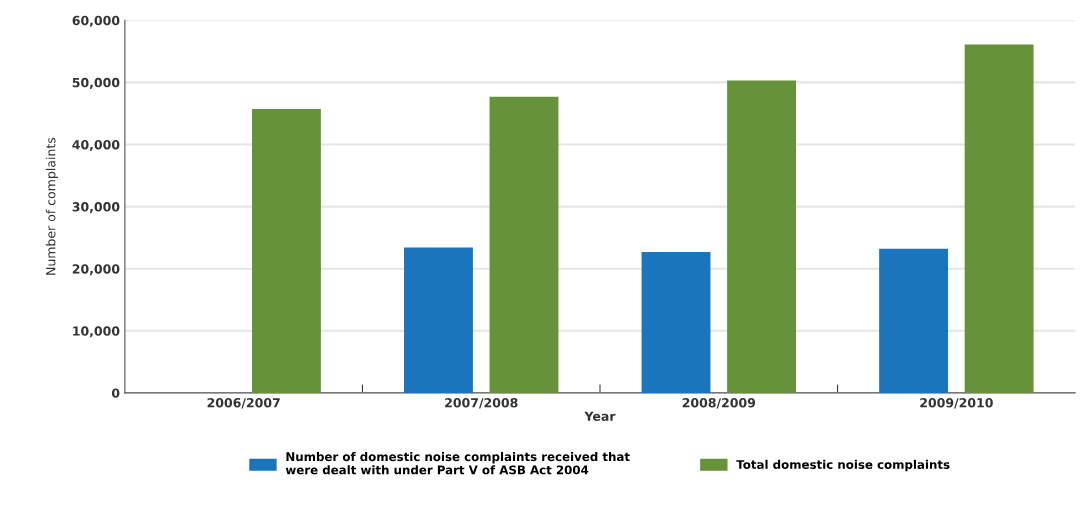  Describe the element at coordinates (457, 463) in the screenshot. I see `legend-label: Number of domestic noise complaints received that were dealt with under Part V of ASB Act 2004` at that location.